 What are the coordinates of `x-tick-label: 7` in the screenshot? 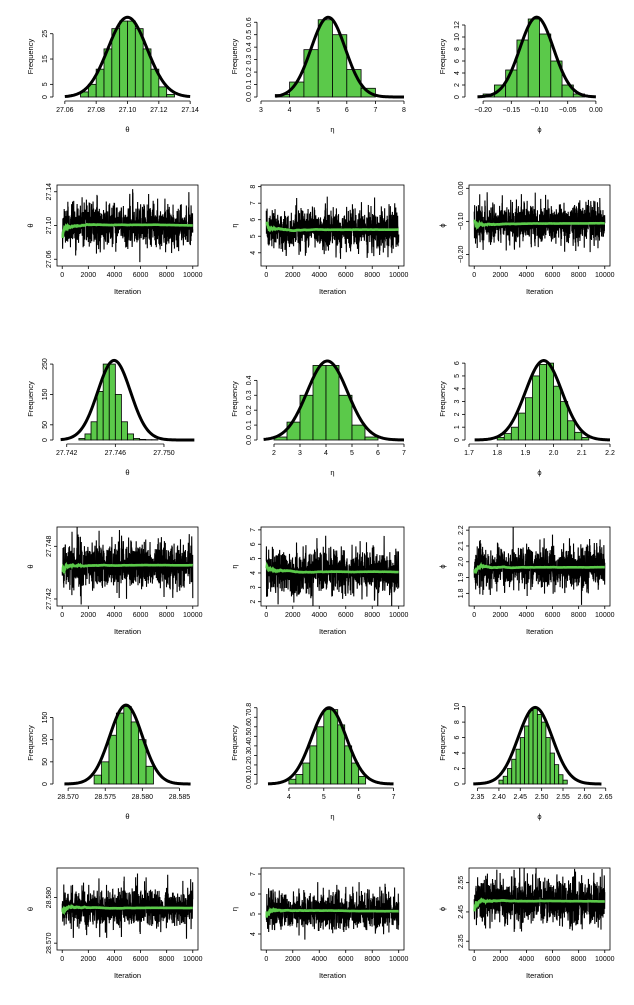 It's located at (375, 110).